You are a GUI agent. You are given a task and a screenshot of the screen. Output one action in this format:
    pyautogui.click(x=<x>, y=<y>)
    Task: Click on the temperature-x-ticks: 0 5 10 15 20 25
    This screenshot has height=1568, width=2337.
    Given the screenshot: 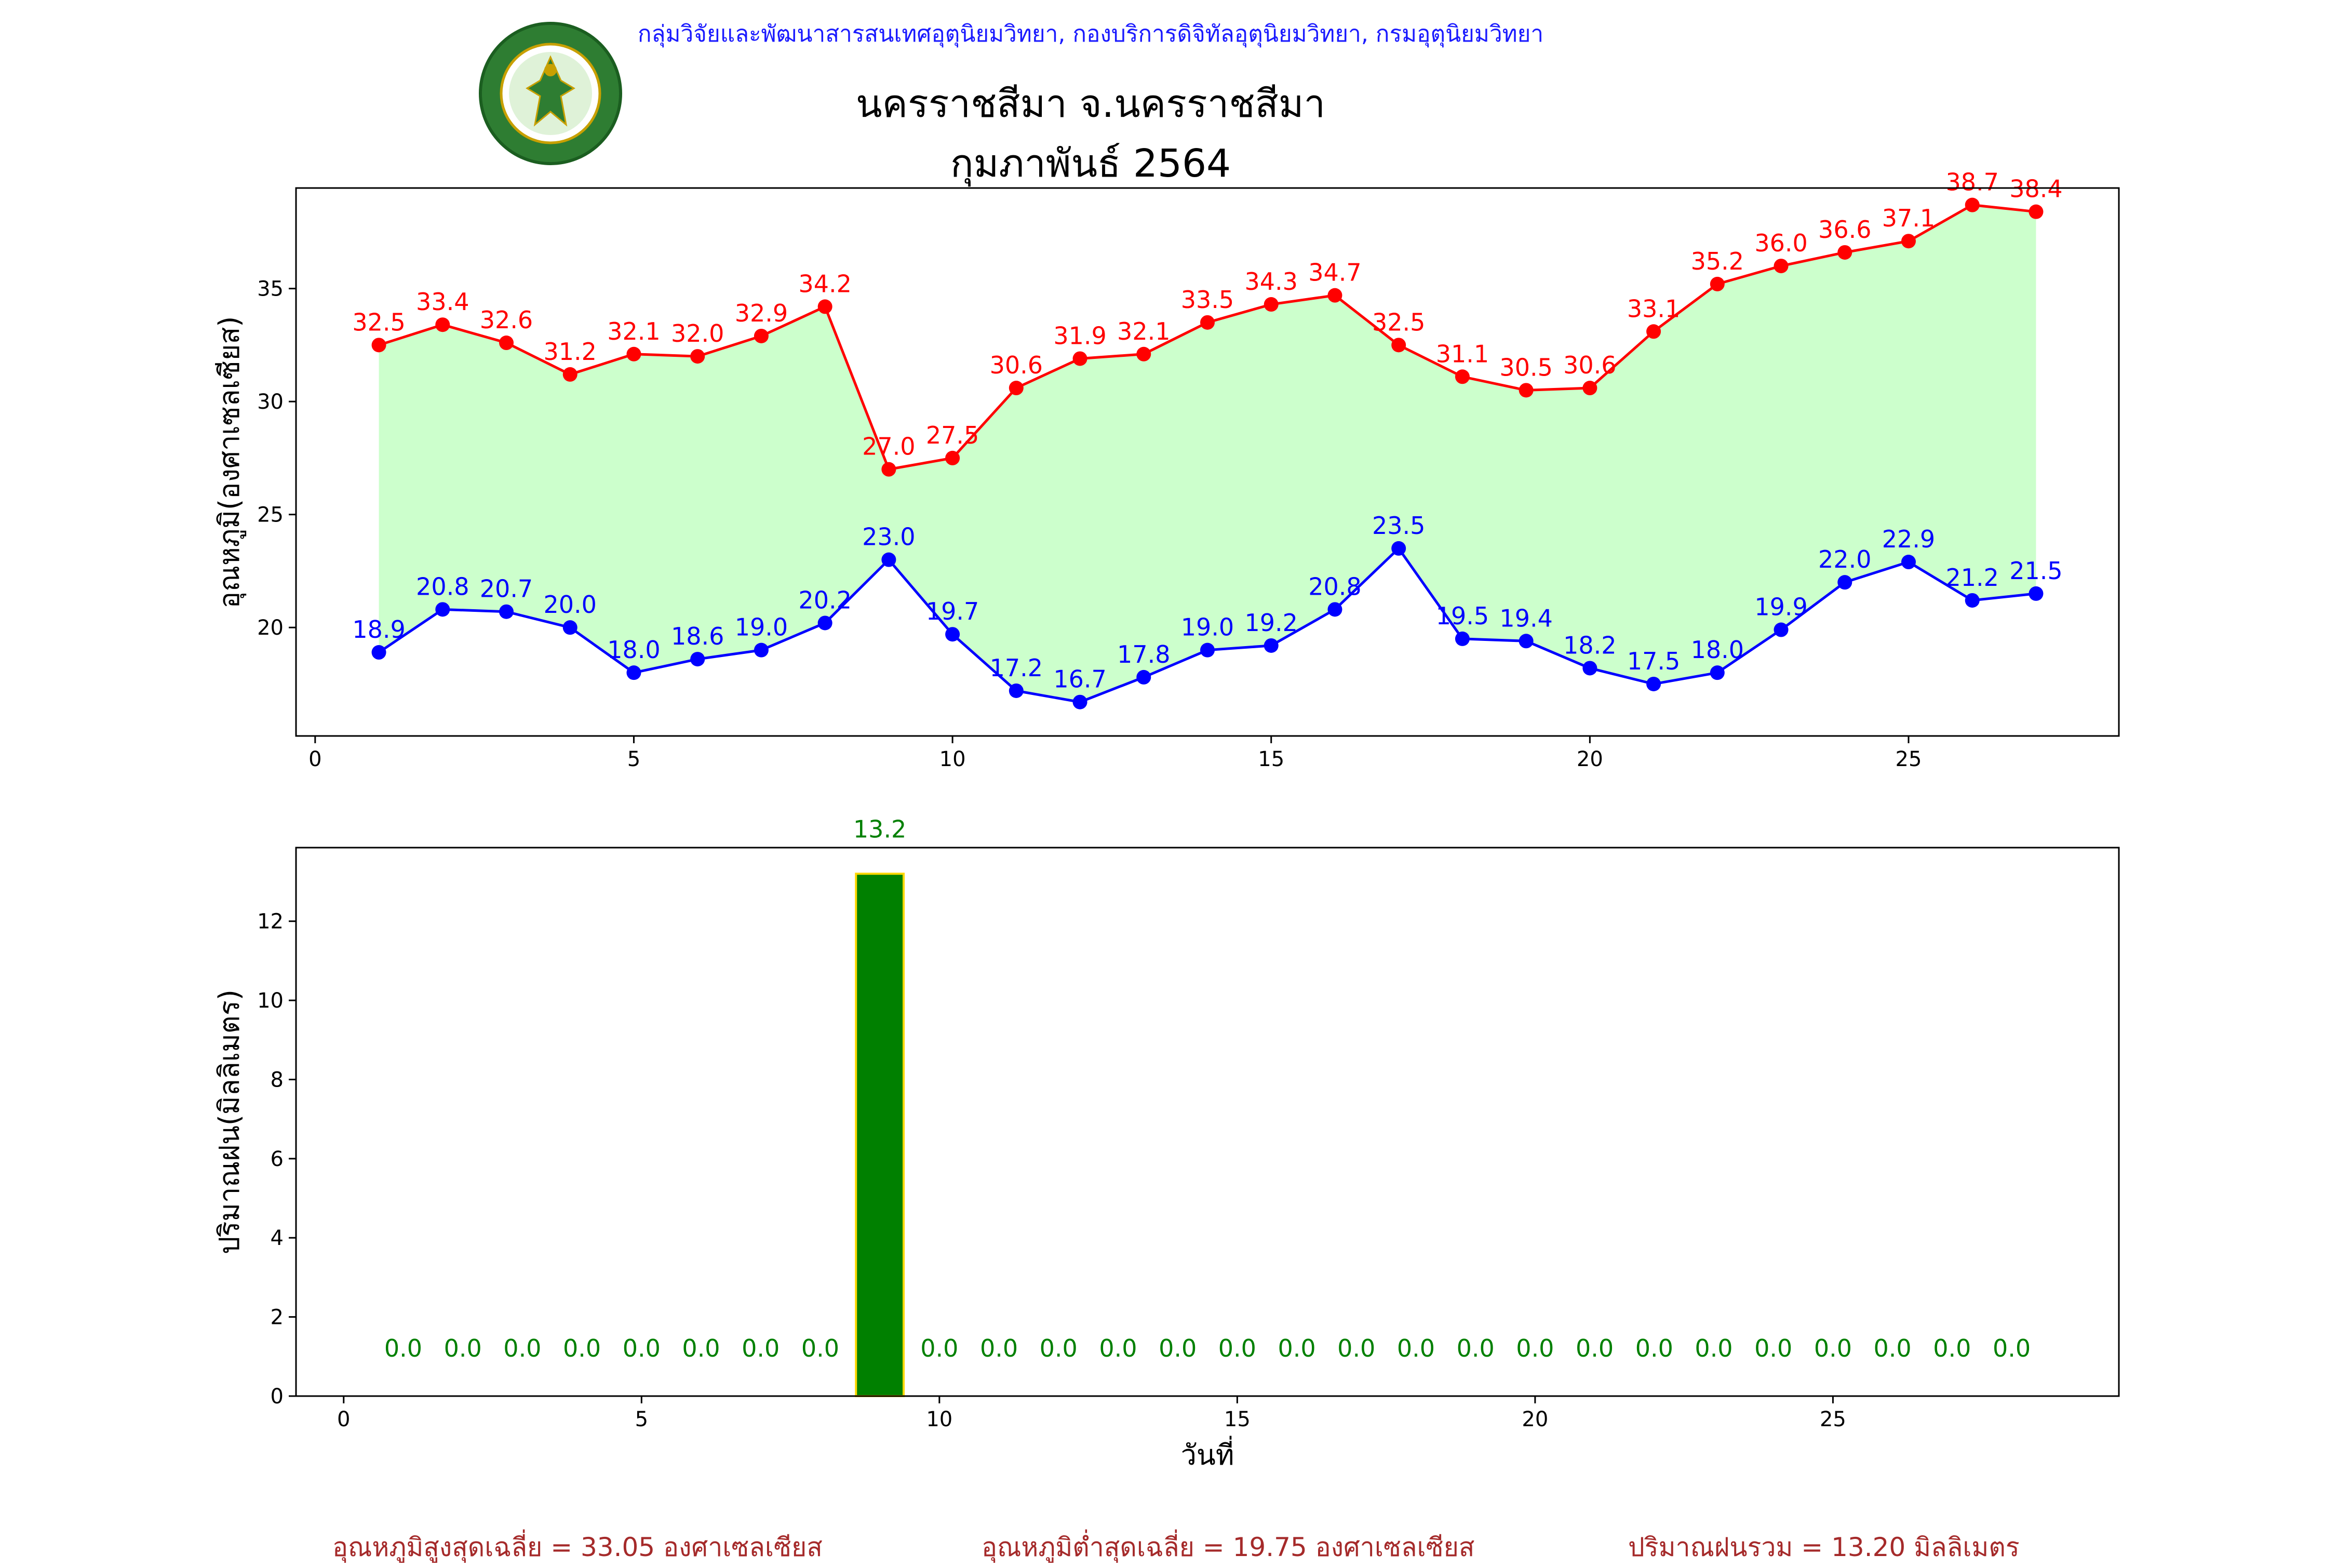 What is the action you would take?
    pyautogui.click(x=1115, y=753)
    